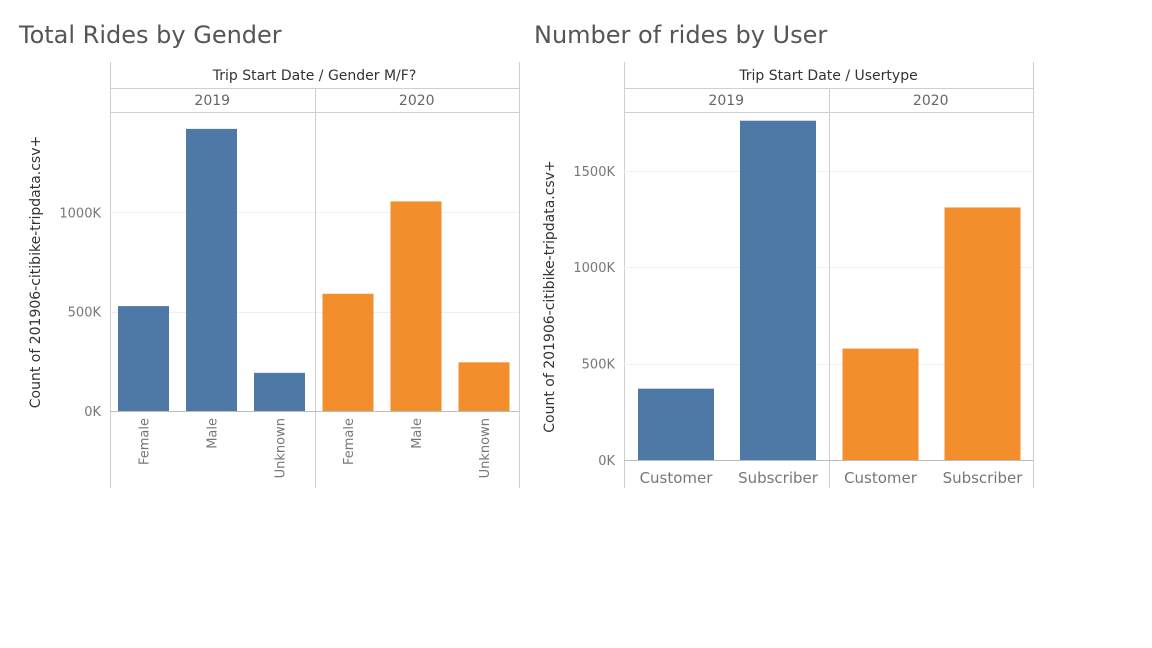  What do you see at coordinates (150, 35) in the screenshot?
I see `chart-title: Total Rides by Gender` at bounding box center [150, 35].